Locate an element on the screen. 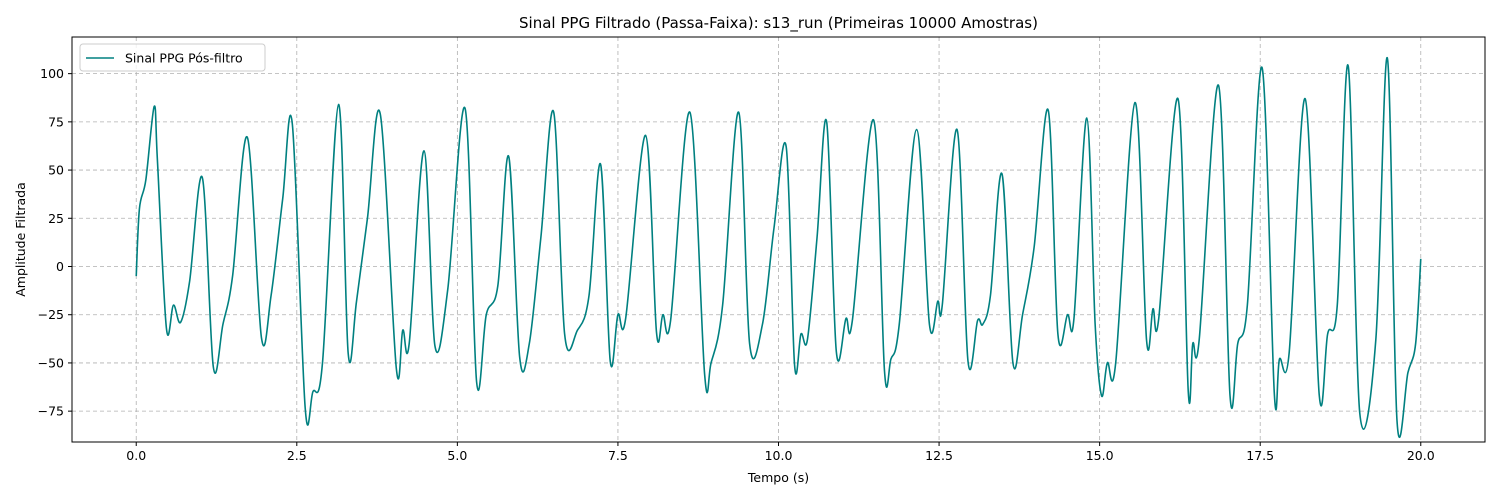 This screenshot has height=500, width=1500. x-tick-label: 0.0 is located at coordinates (136, 455).